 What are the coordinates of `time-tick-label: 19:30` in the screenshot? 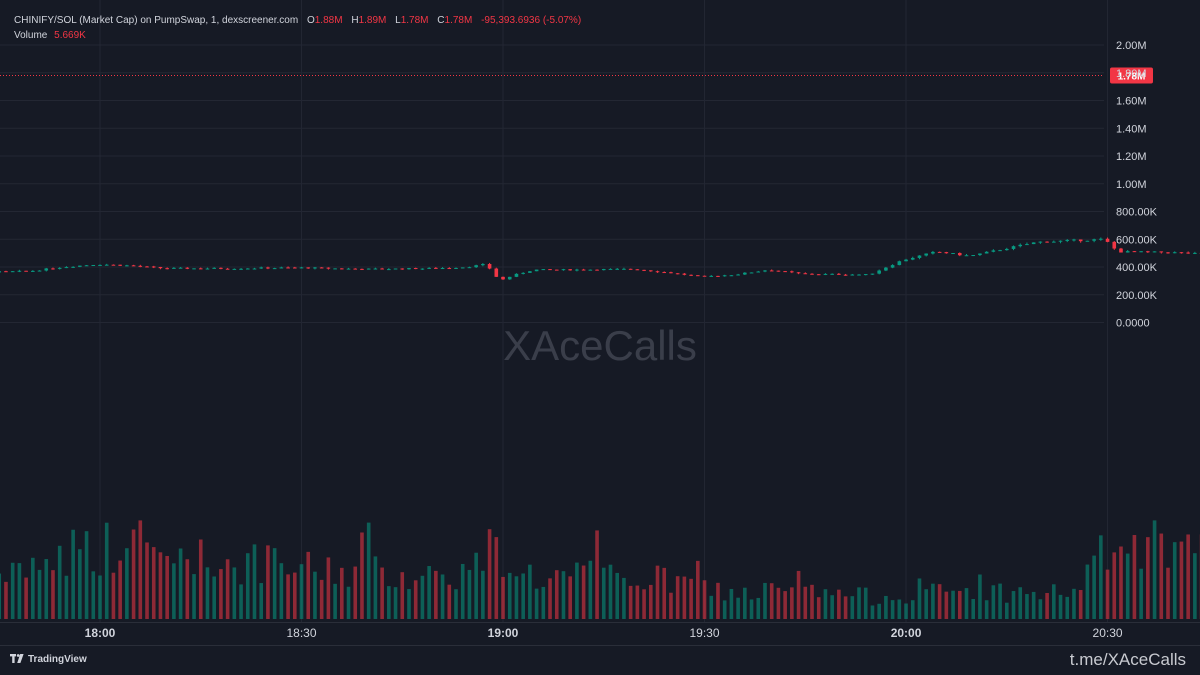 It's located at (705, 633).